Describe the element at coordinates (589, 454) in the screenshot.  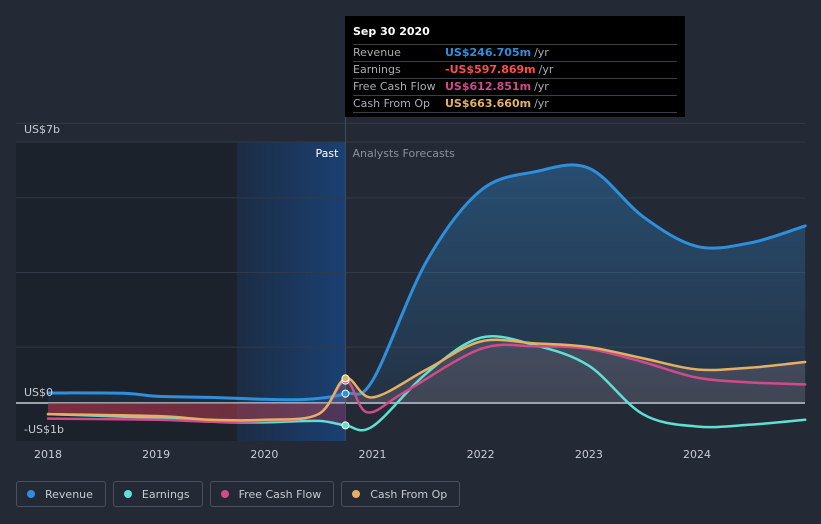
I see `x-tick-label: 2023` at that location.